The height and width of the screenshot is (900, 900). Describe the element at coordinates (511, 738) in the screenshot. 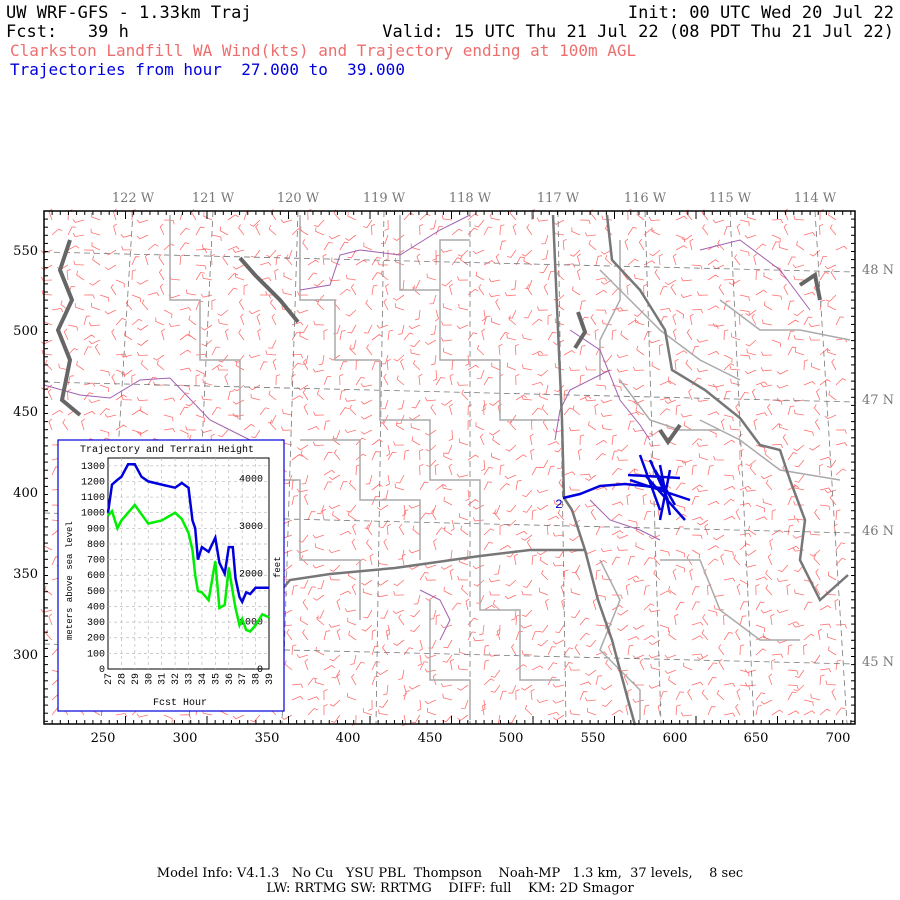

I see `x-label-500: 500` at that location.